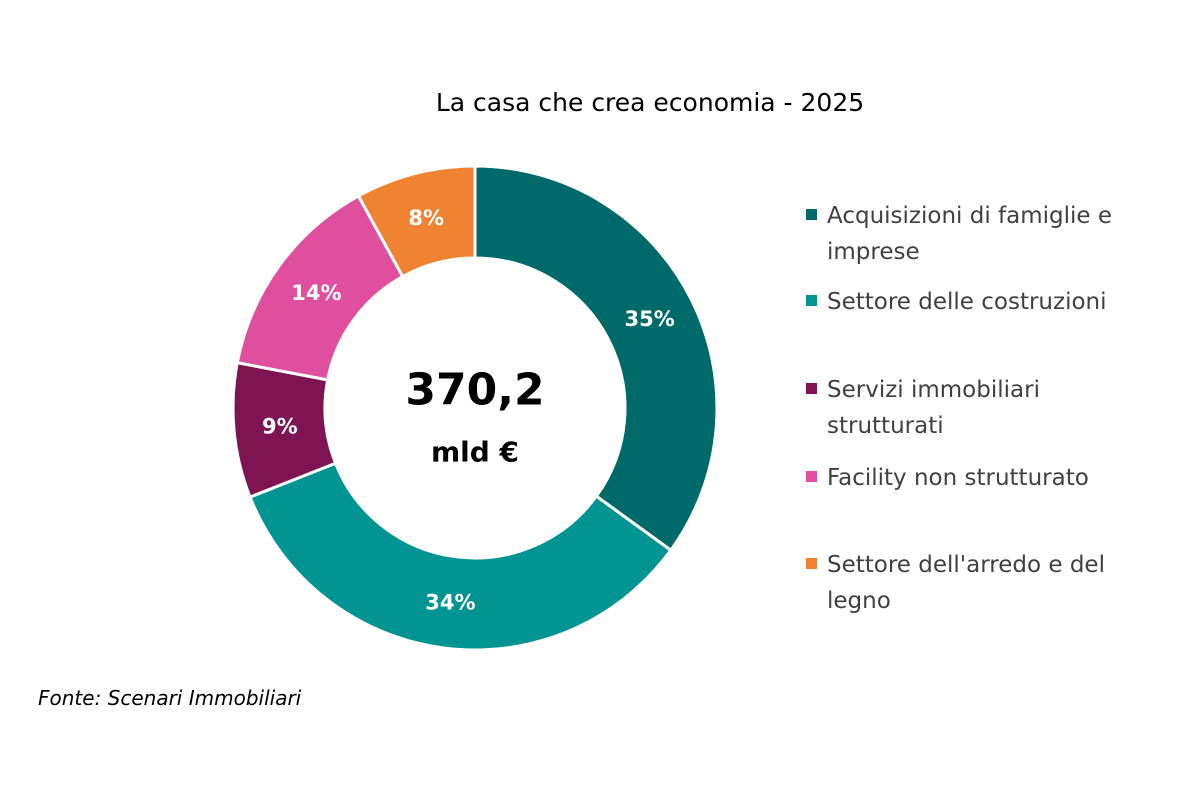  I want to click on center-total-value: 370,2, so click(474, 390).